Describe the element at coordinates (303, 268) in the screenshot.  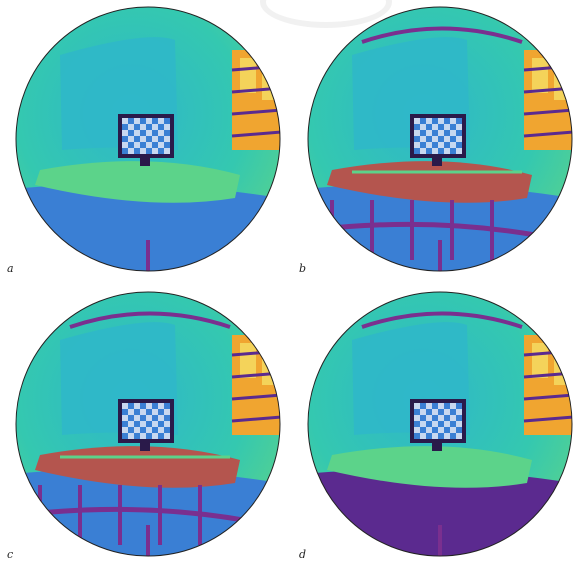
I see `panel-label-b: b` at that location.